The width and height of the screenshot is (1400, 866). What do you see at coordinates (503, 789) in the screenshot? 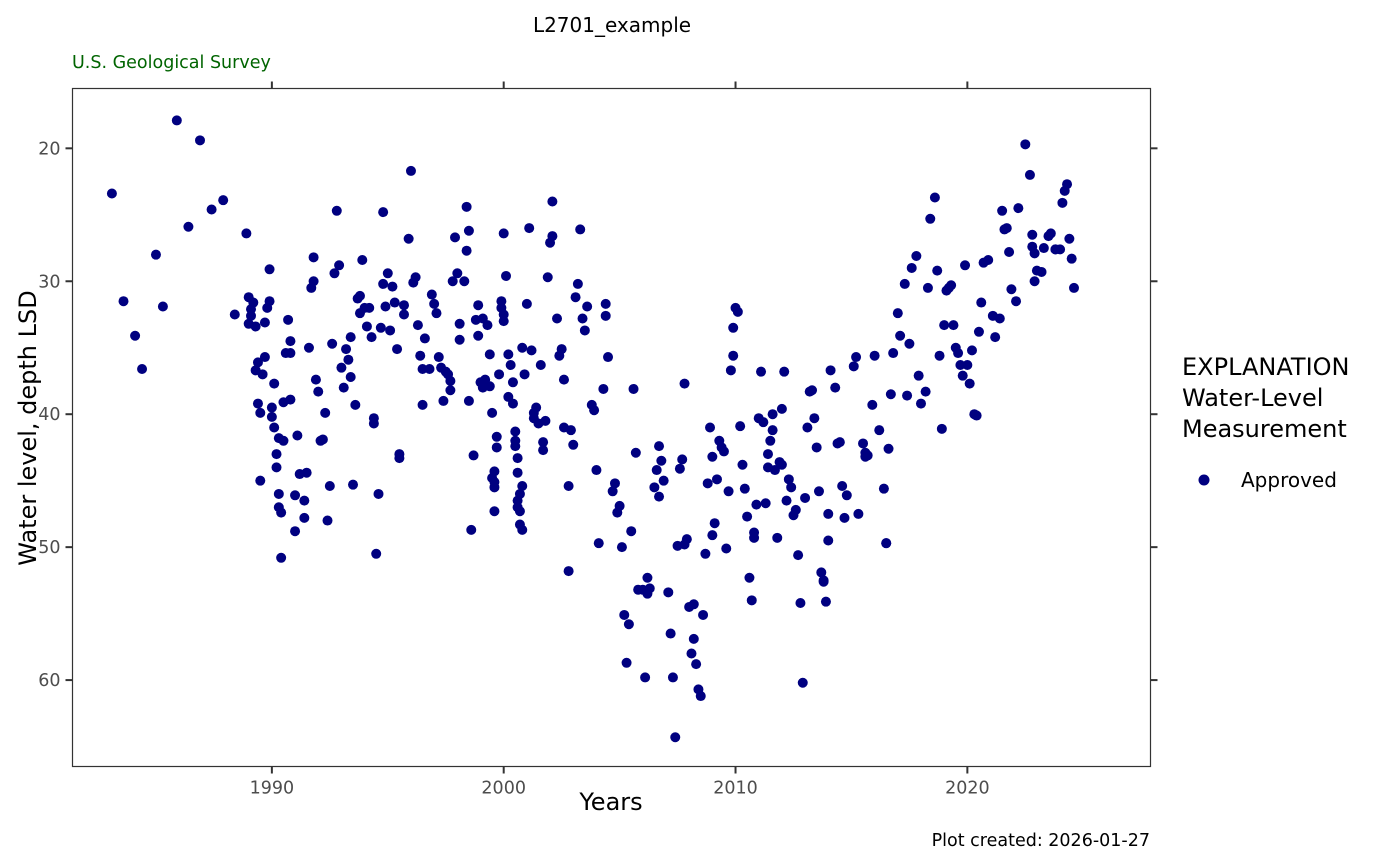
I see `x-tick-label: 2000` at bounding box center [503, 789].